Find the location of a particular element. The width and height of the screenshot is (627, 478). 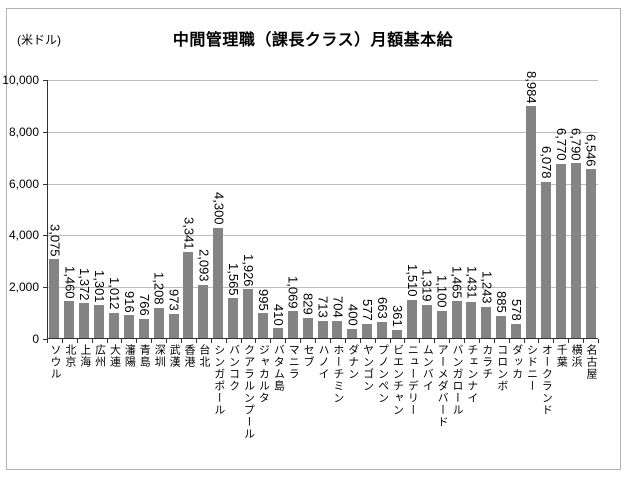

x-axis-label: 深圳 is located at coordinates (159, 356).